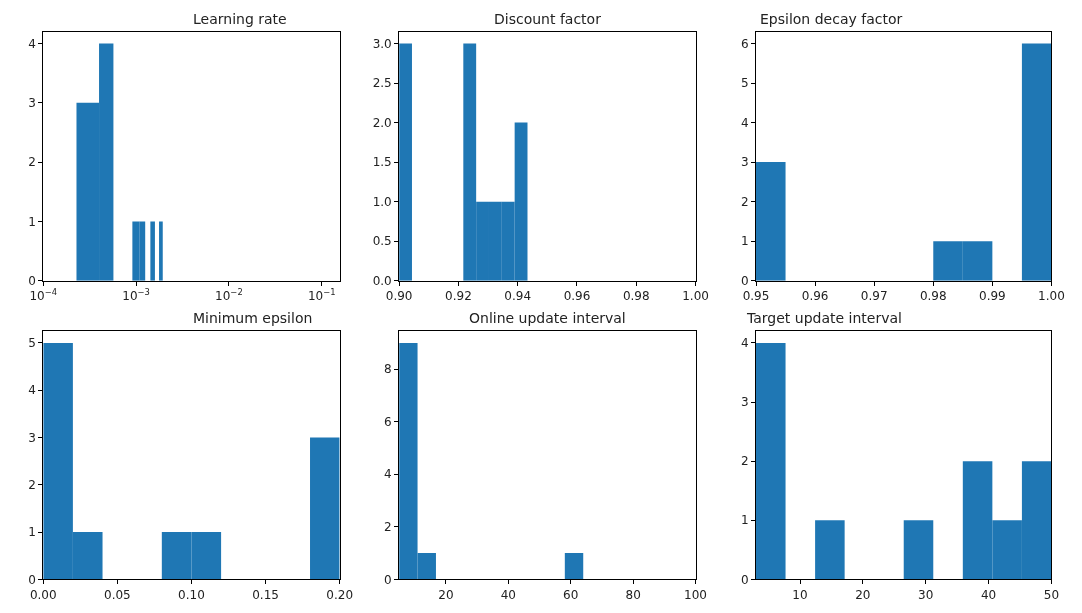 This screenshot has height=613, width=1082. Describe the element at coordinates (382, 280) in the screenshot. I see `y-tick-label: 0.0` at that location.